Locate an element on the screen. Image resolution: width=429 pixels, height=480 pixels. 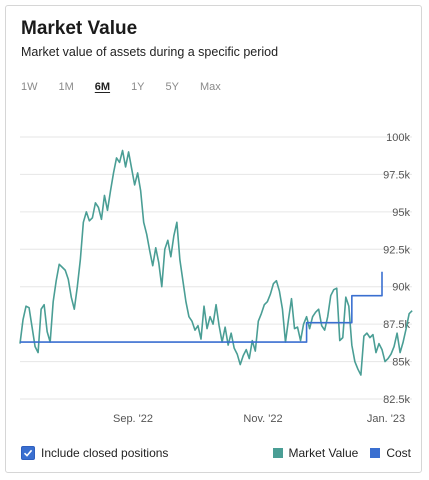
range-tab-5y: 5Y is located at coordinates (172, 87).